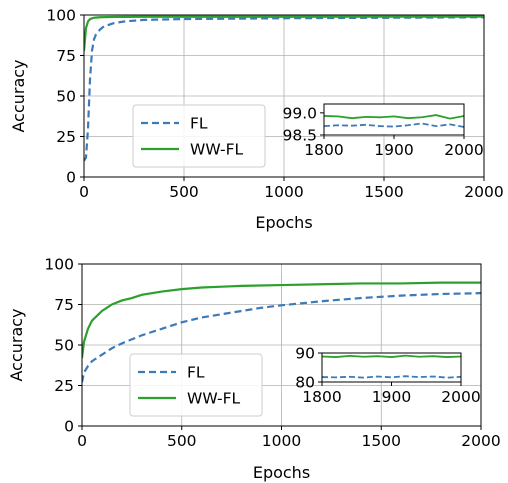 The width and height of the screenshot is (508, 483). I want to click on inset-background, so click(394, 119).